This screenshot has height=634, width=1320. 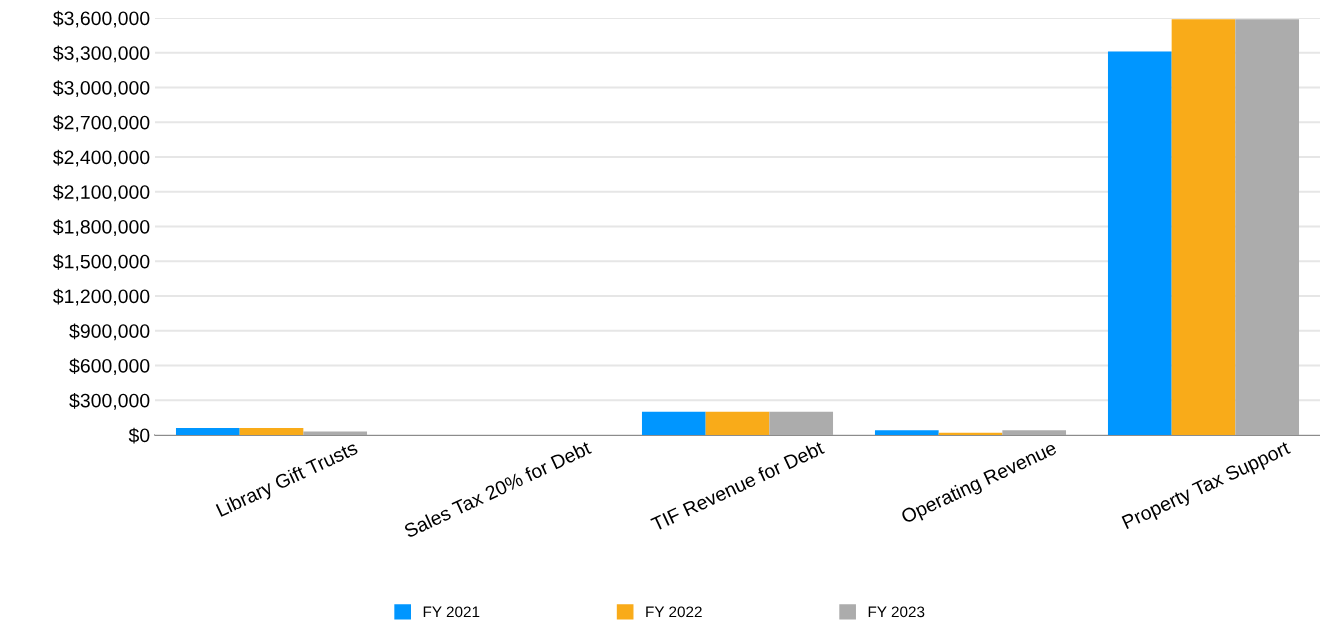 What do you see at coordinates (109, 332) in the screenshot?
I see `y-tick-label: $900,000` at bounding box center [109, 332].